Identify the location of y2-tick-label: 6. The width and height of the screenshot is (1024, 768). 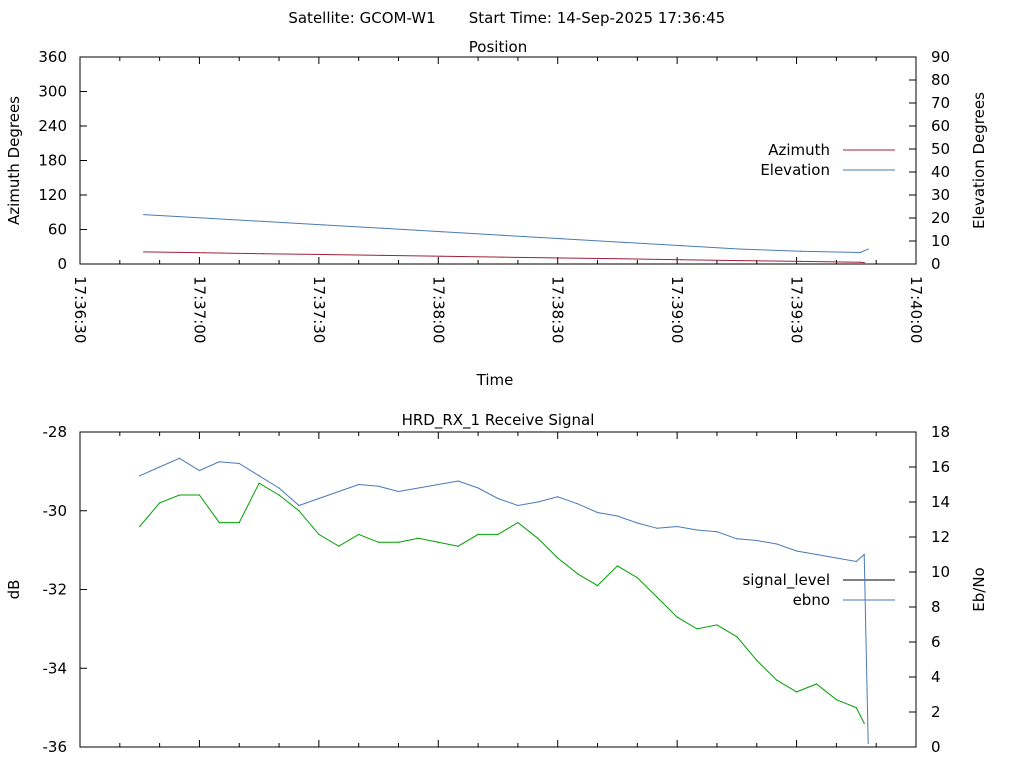
(936, 642).